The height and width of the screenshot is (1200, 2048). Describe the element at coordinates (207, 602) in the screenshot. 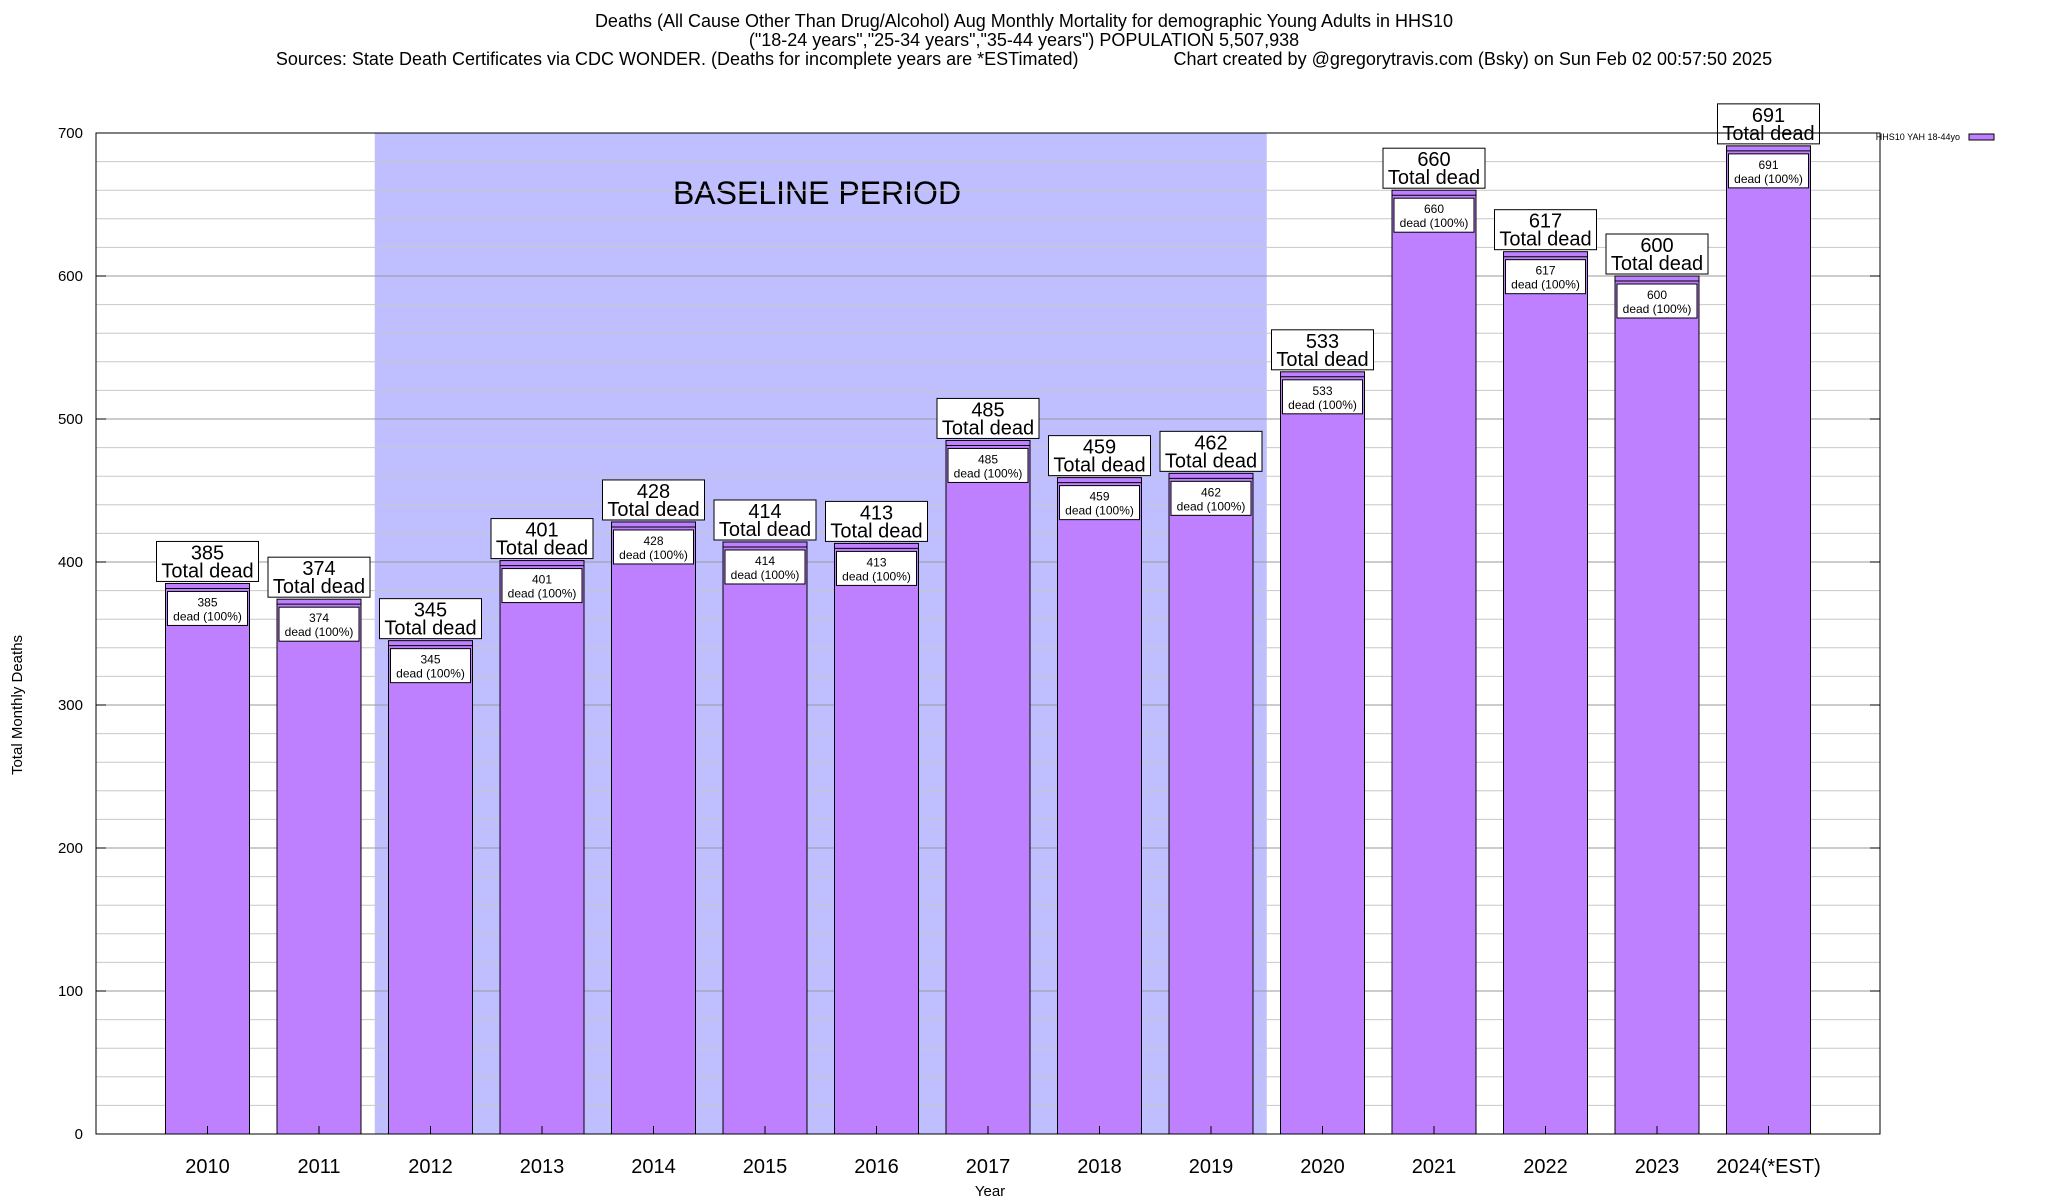

I see `inner-label-value: 385` at that location.